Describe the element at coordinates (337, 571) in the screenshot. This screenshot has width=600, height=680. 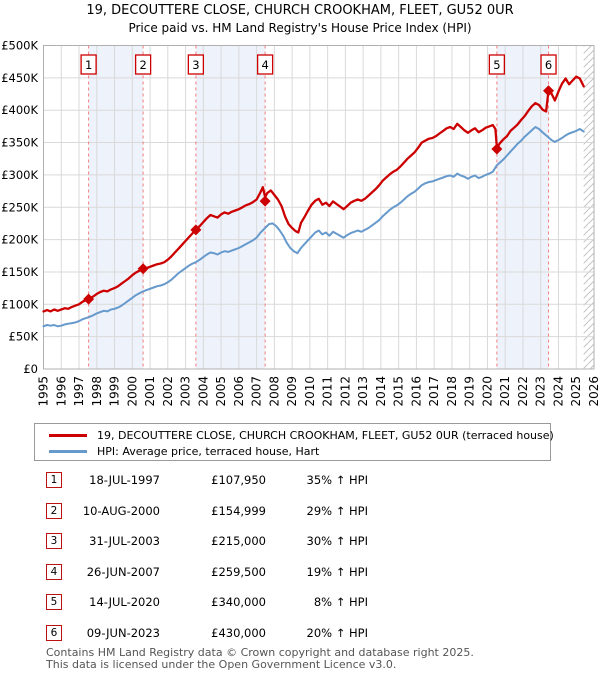
I see `sale-vs-hpi: 19% ↑ HPI` at that location.